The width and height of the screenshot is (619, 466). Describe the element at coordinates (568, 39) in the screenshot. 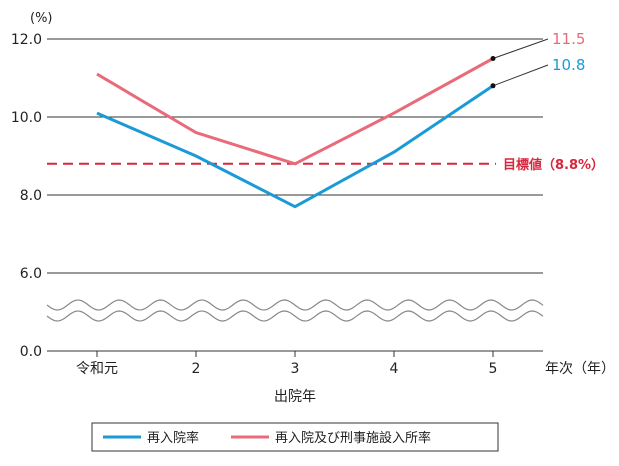

I see `series-end-value-1: 11.5` at that location.